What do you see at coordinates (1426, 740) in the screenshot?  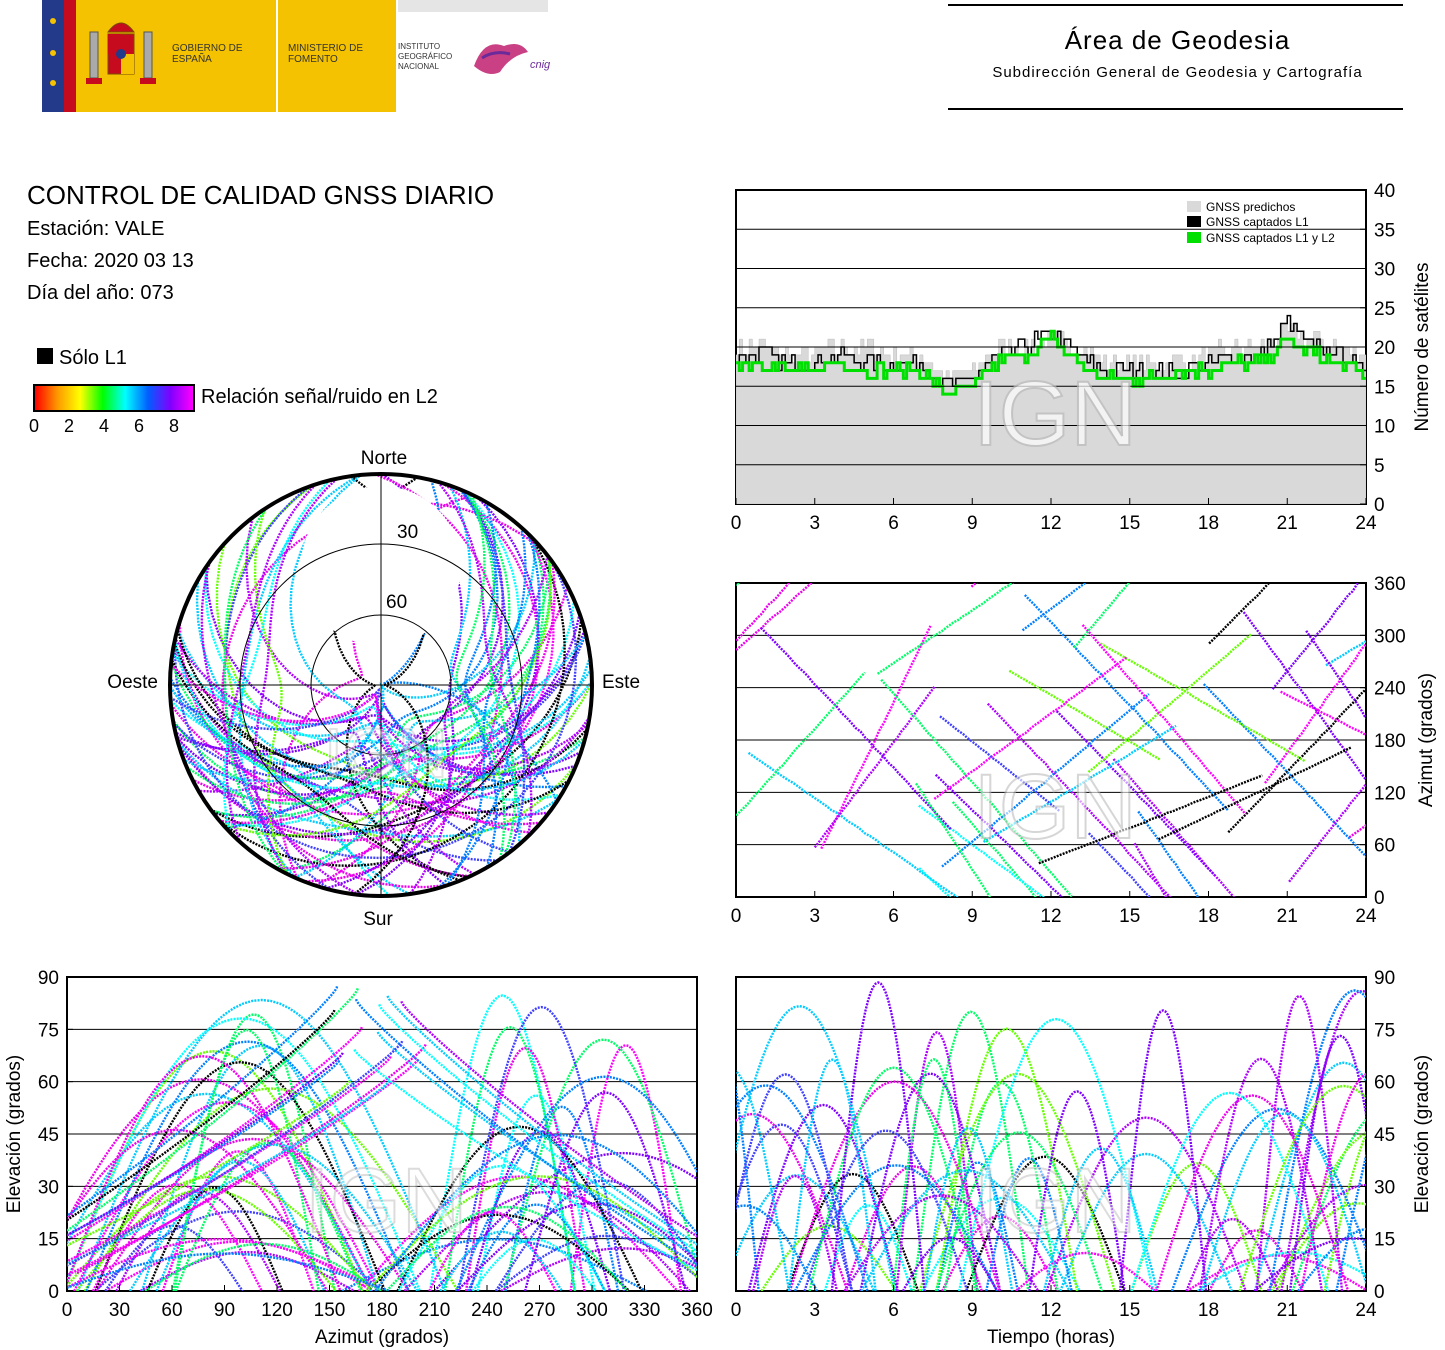 I see `azimuth-ylabel: Azimut (grados)` at bounding box center [1426, 740].